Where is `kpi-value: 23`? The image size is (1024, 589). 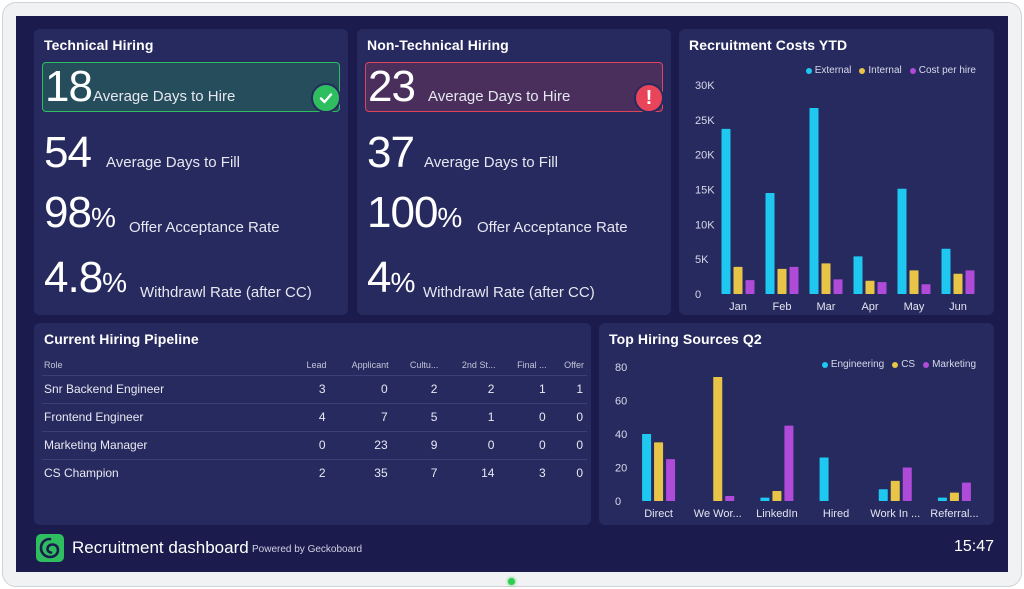 kpi-value: 23 is located at coordinates (392, 86).